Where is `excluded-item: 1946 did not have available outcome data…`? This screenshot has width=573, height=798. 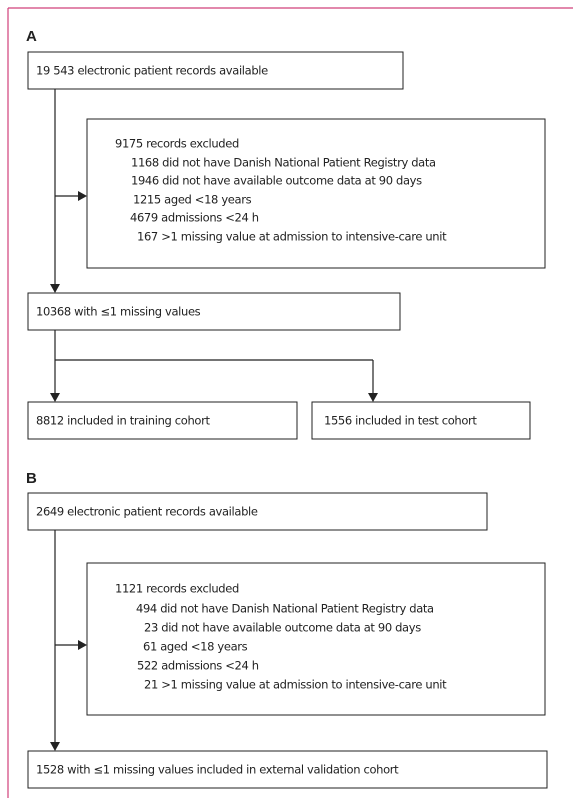
excluded-item: 1946 did not have available outcome data… is located at coordinates (276, 181).